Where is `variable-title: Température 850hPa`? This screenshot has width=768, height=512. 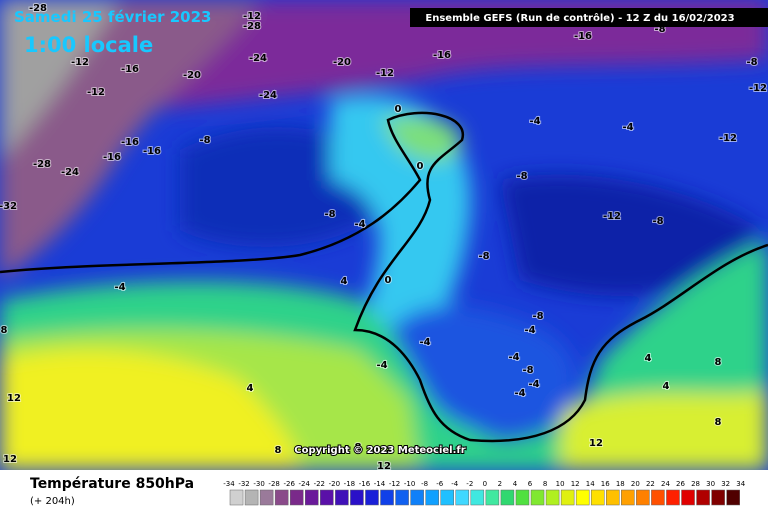
variable-title: Température 850hPa is located at coordinates (112, 484).